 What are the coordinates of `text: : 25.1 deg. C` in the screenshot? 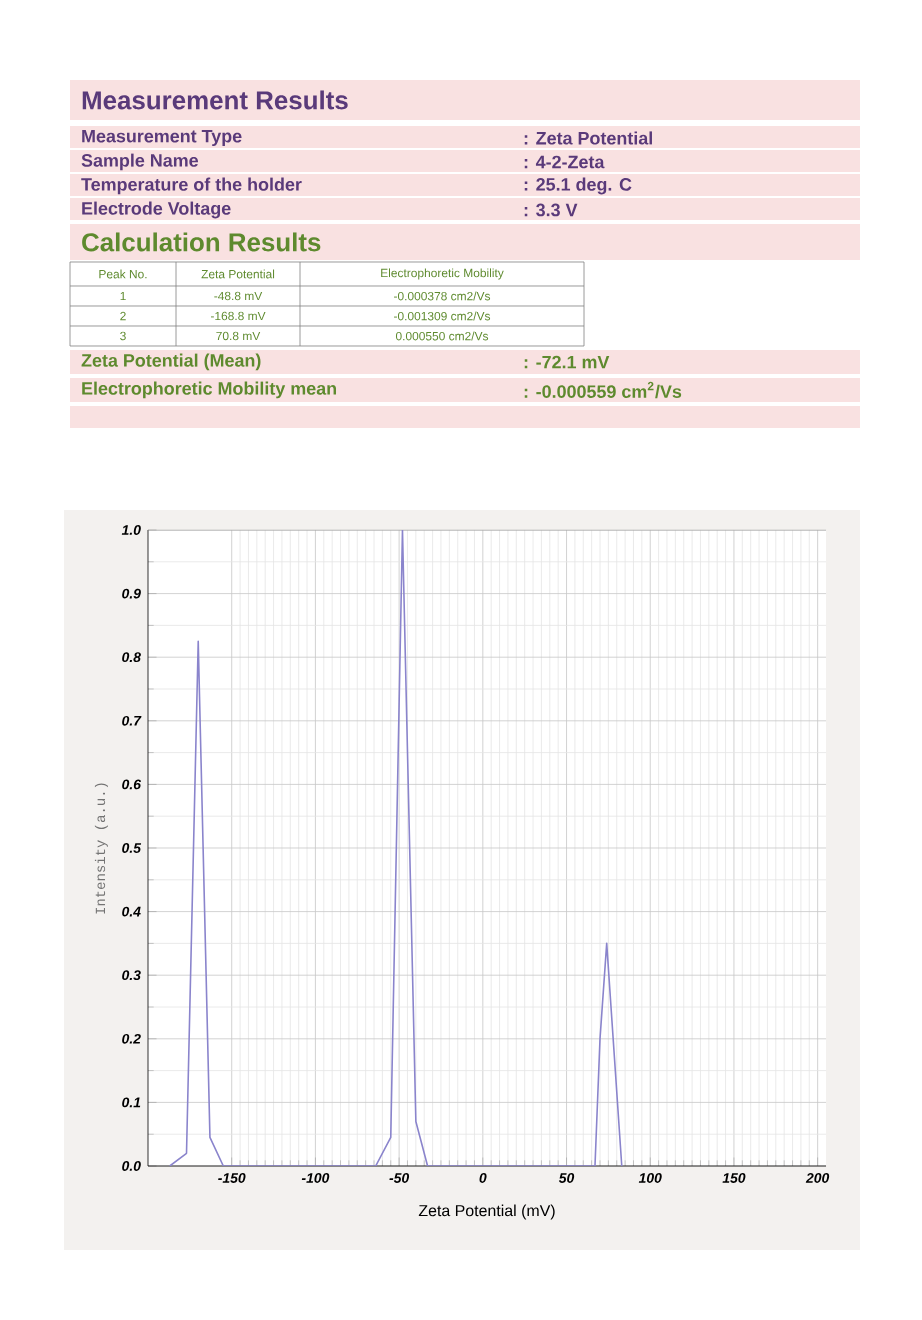 It's located at (578, 186).